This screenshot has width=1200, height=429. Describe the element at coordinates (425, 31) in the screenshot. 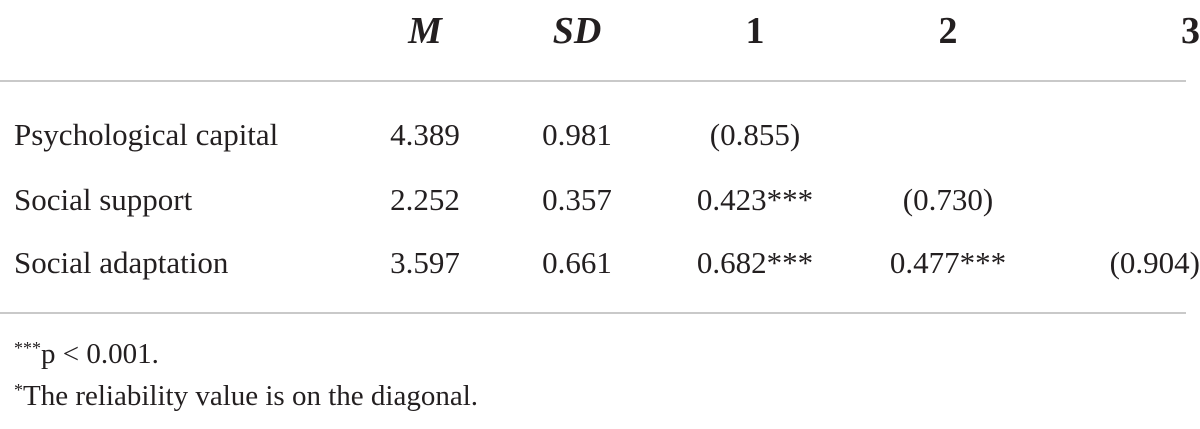

I see `header-mean: M` at that location.